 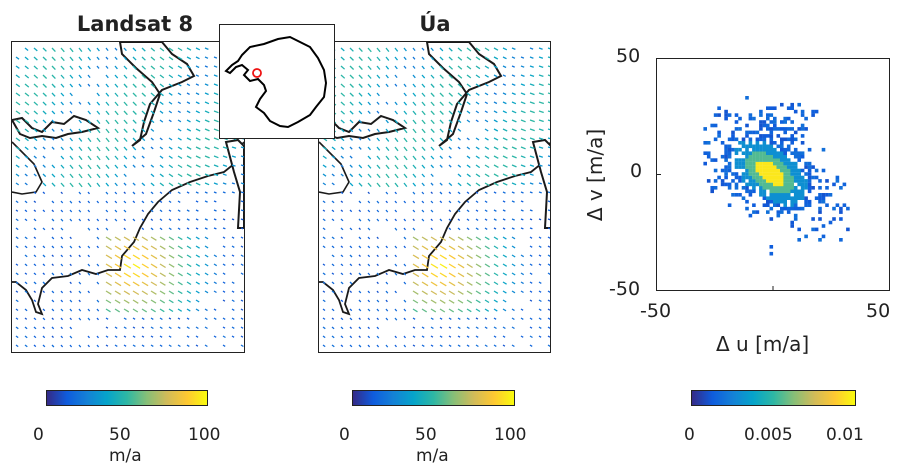 I want to click on difference-heatmap, so click(x=753, y=193).